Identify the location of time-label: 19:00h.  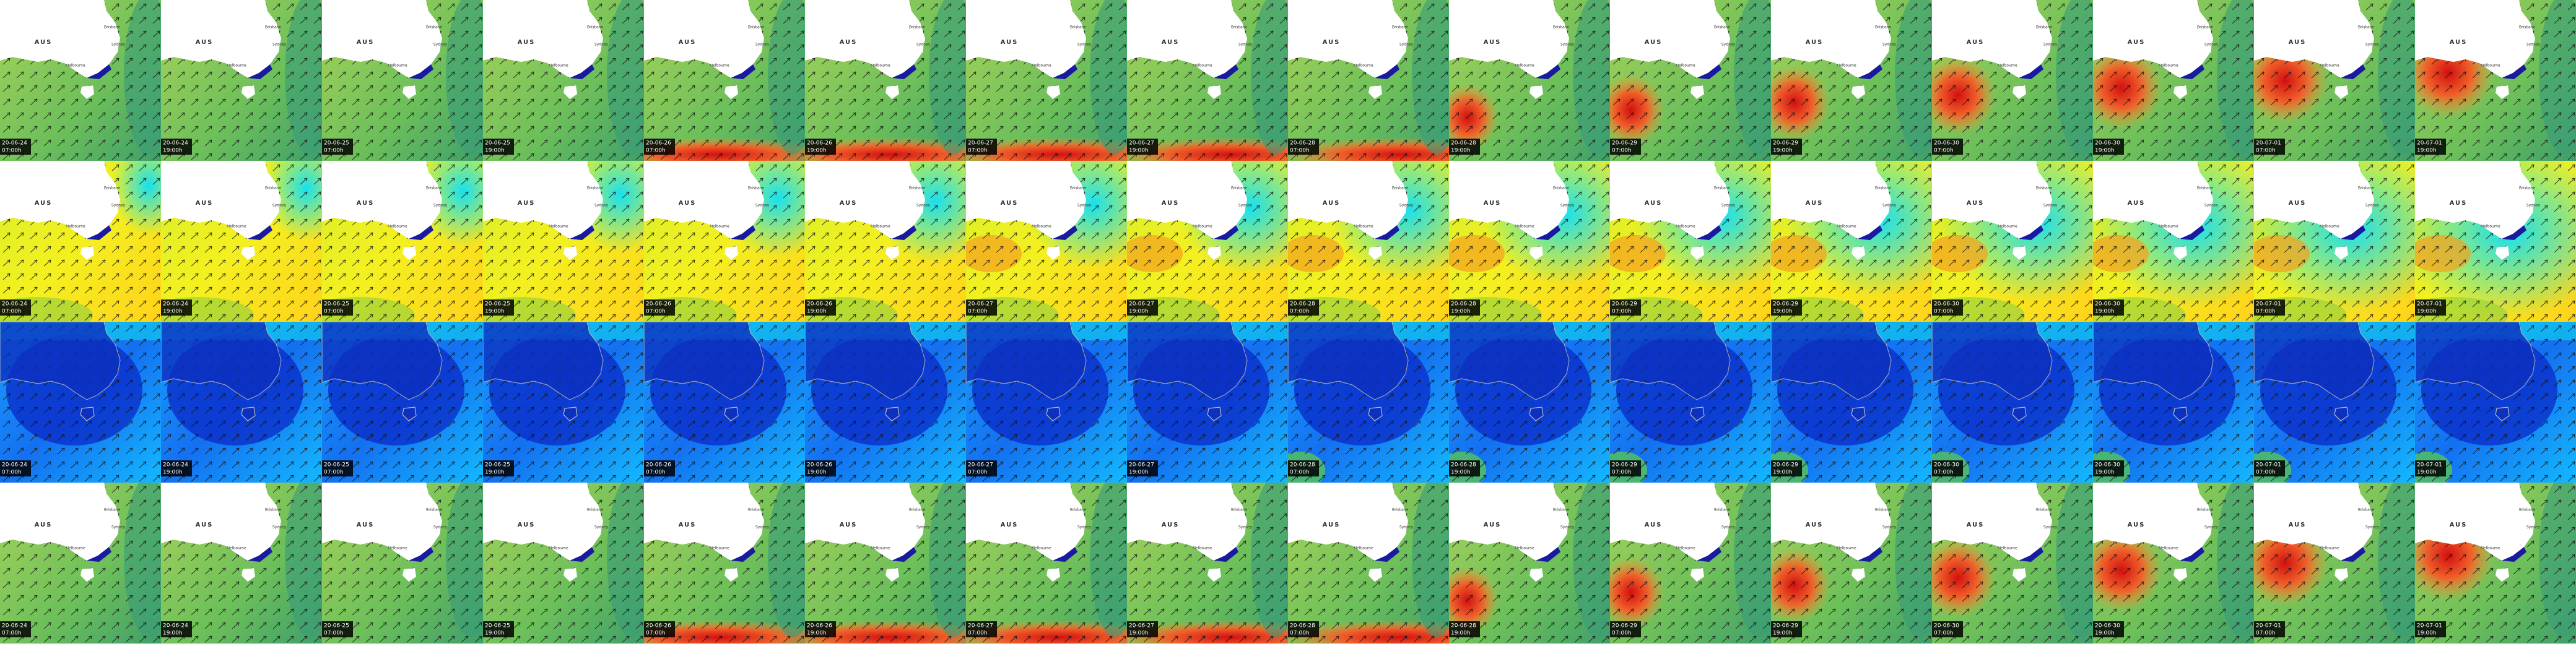
(2105, 473).